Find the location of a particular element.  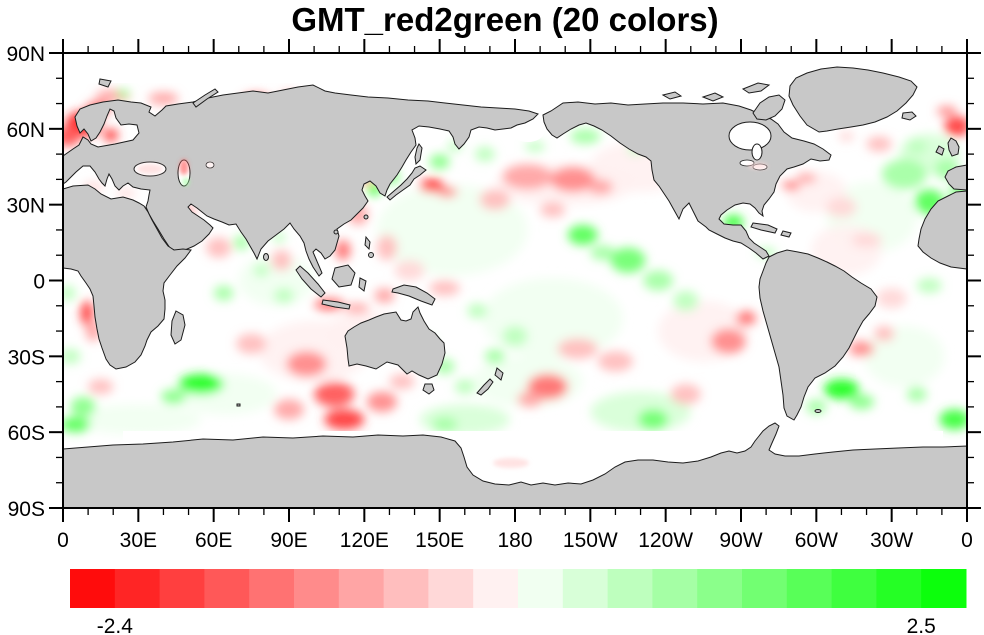

landmass-britain-wrap is located at coordinates (953, 147).